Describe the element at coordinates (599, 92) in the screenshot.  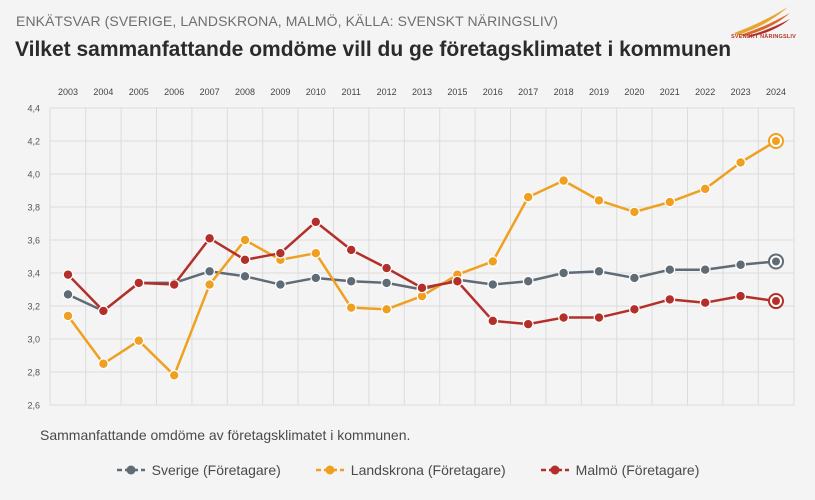
I see `x-tick-label: 2019` at that location.